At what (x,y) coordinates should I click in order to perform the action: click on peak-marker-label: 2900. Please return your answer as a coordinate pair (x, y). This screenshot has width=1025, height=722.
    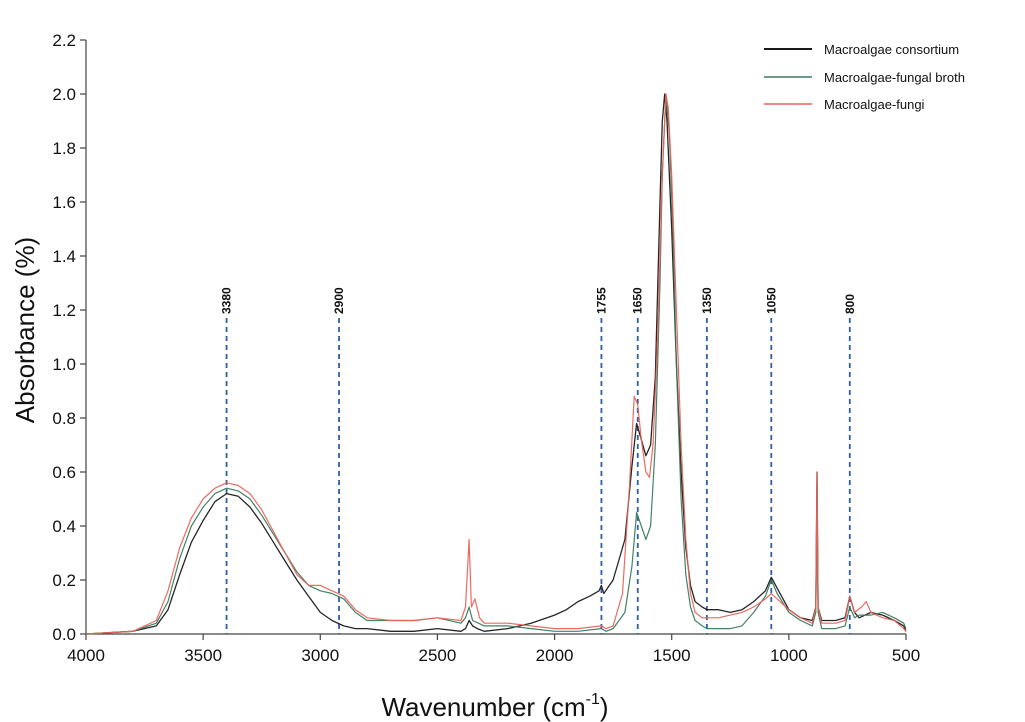
    Looking at the image, I should click on (339, 300).